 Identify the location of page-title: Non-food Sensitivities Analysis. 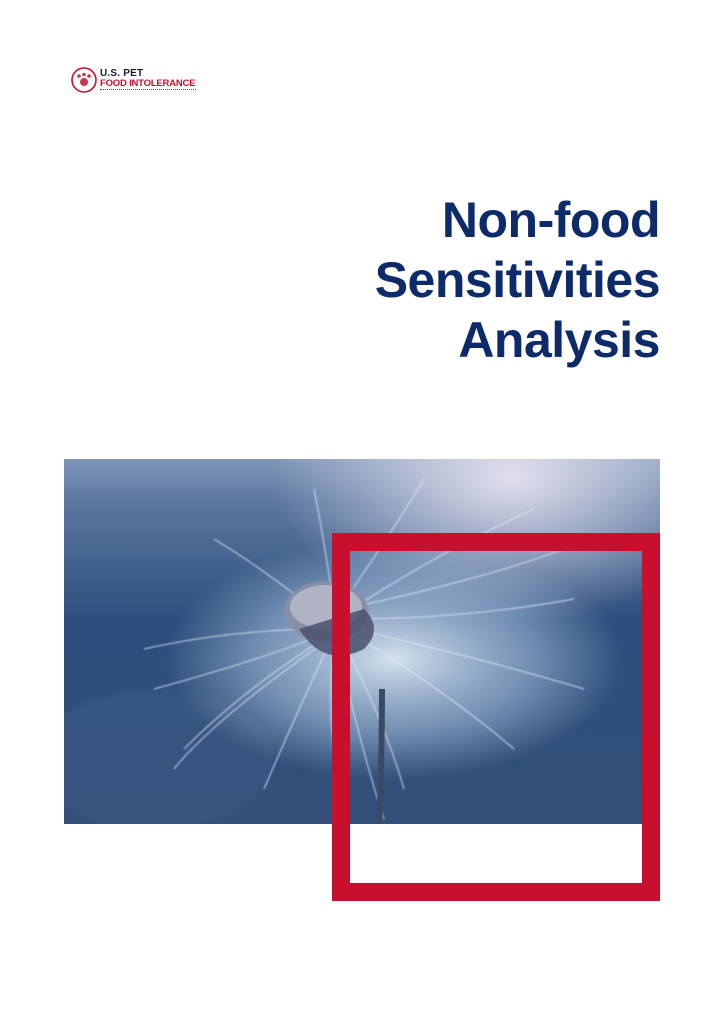
(517, 280).